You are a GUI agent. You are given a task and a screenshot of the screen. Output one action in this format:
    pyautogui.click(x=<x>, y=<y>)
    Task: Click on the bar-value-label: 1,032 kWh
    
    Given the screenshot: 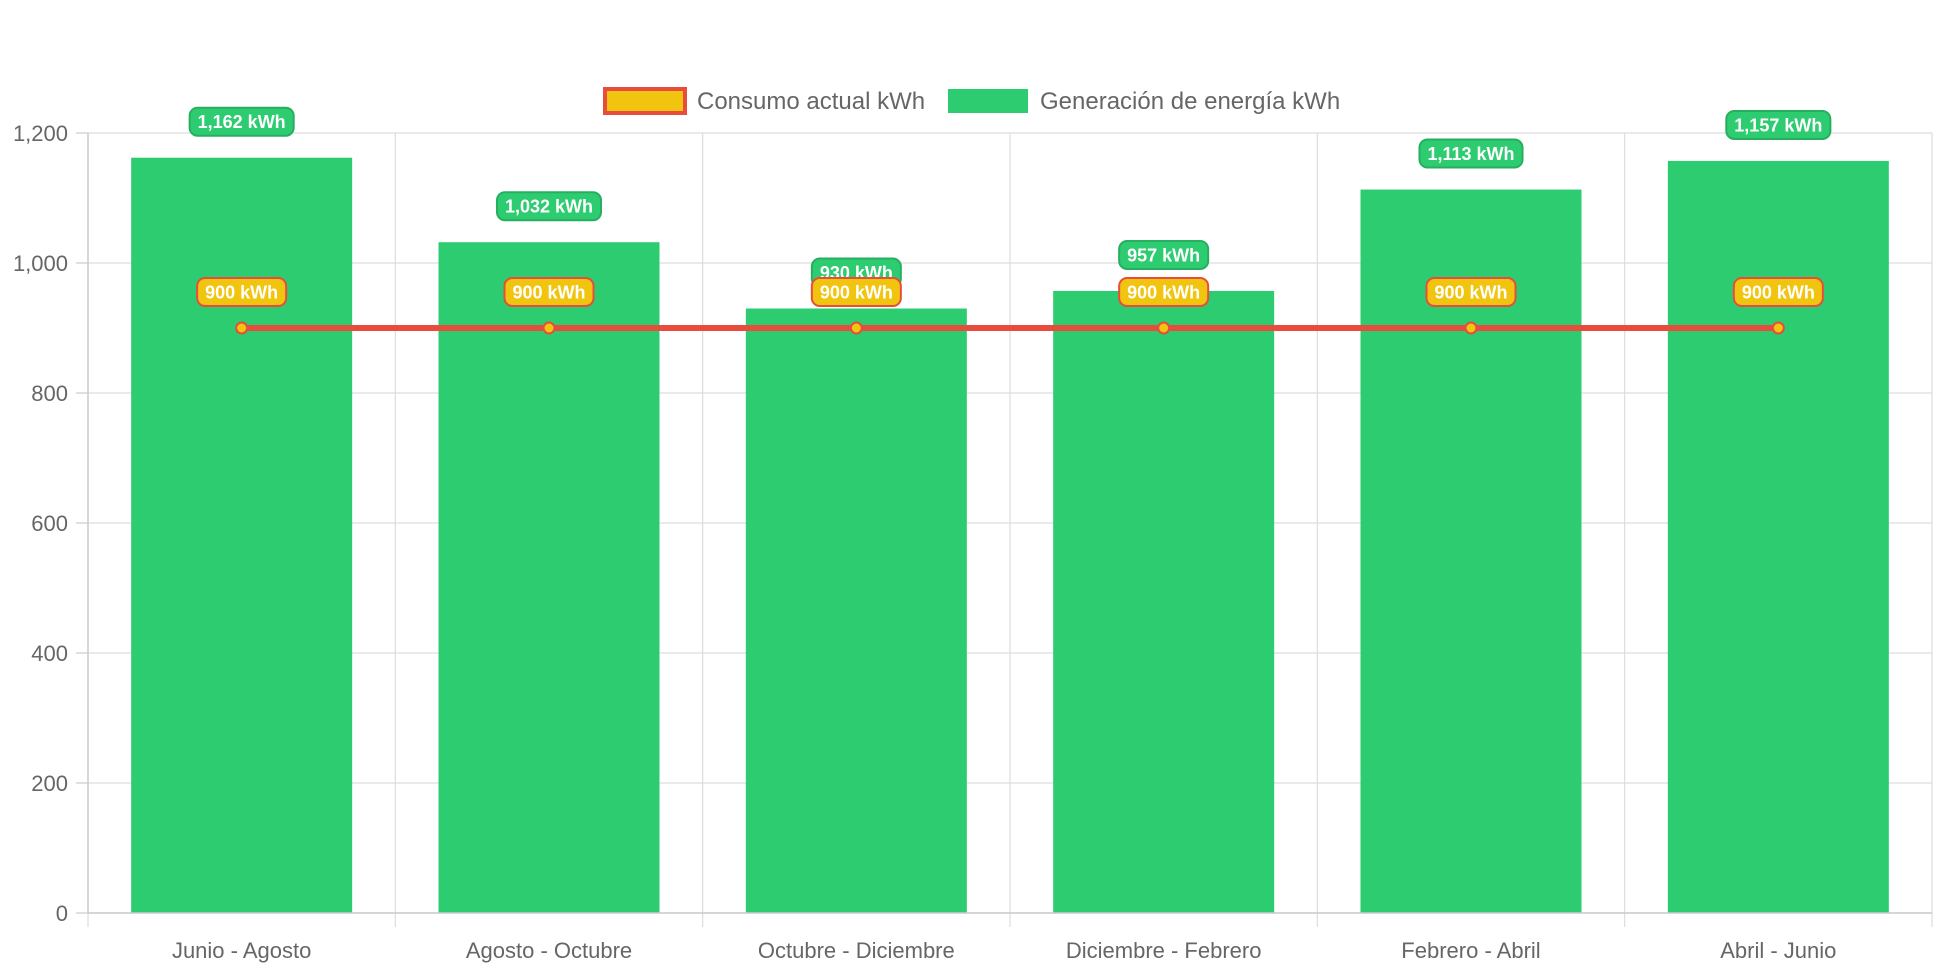 What is the action you would take?
    pyautogui.click(x=549, y=206)
    